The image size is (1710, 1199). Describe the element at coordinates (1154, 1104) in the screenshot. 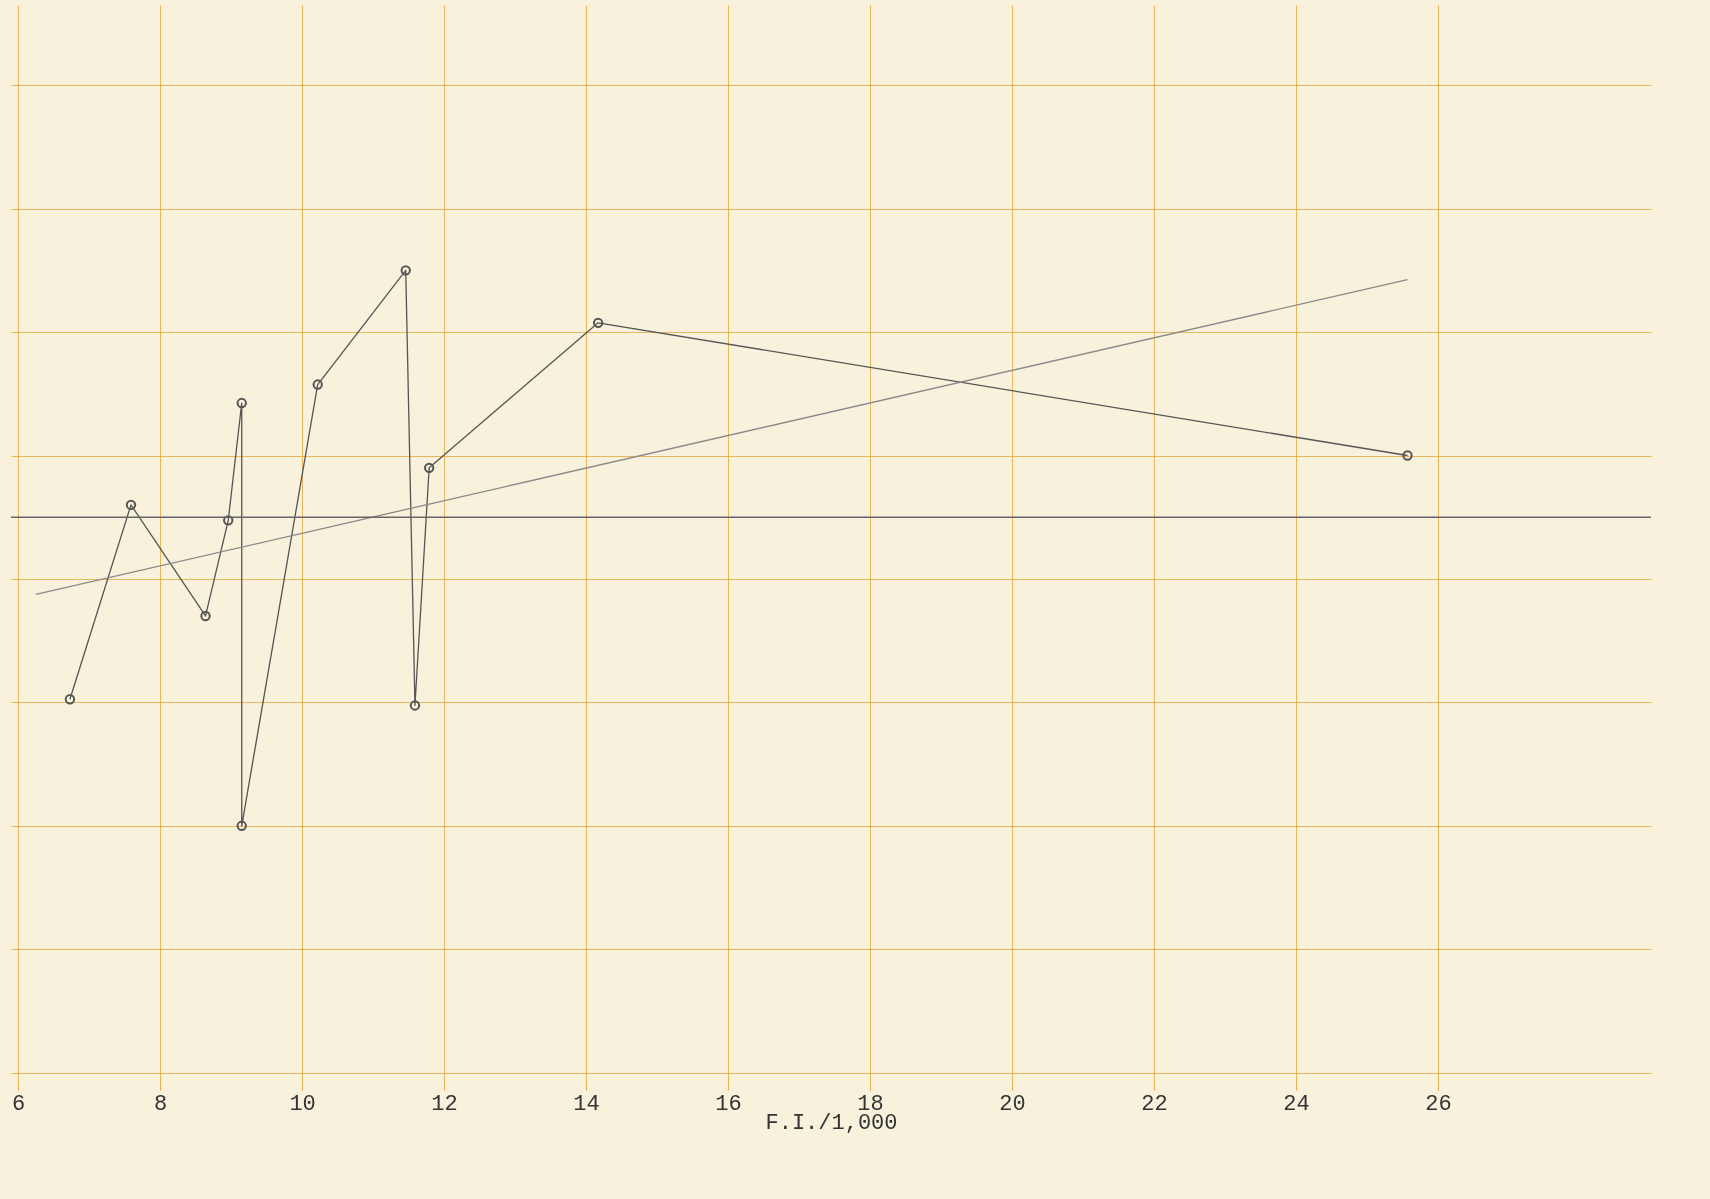

I see `x-tick-label: 22` at that location.